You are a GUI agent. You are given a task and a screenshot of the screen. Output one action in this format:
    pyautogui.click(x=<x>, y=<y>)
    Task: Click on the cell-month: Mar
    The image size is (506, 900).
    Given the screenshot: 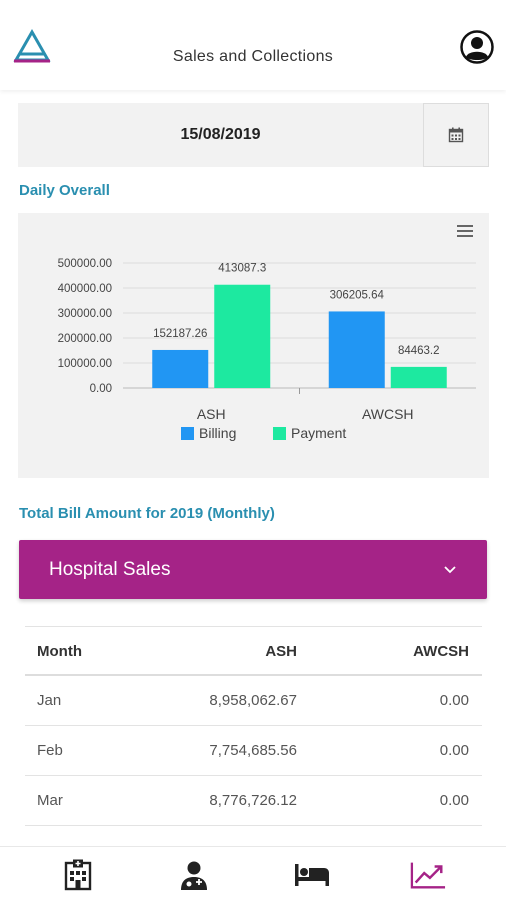 What is the action you would take?
    pyautogui.click(x=50, y=800)
    